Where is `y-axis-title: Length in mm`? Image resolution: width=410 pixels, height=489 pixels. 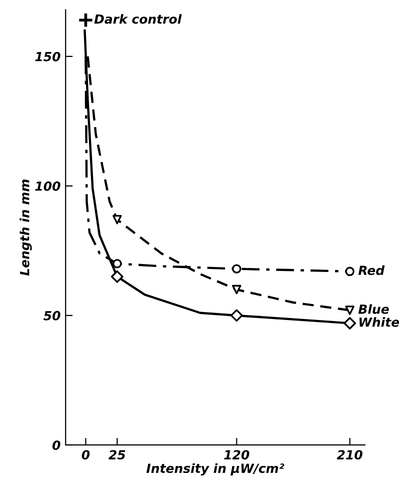 y-axis-title: Length in mm is located at coordinates (26, 228).